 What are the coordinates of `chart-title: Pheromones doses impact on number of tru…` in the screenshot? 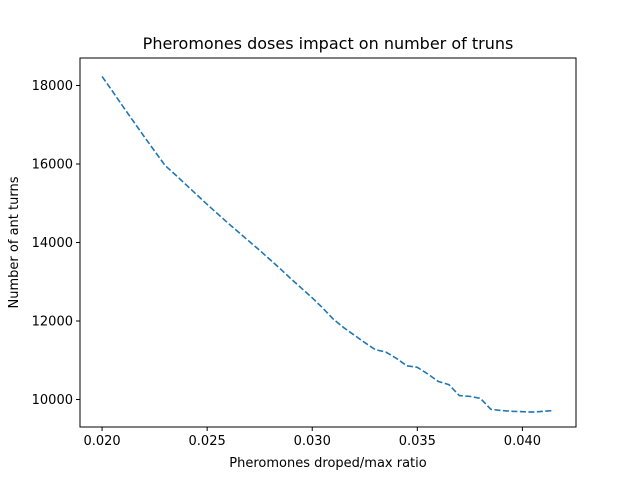 It's located at (328, 43).